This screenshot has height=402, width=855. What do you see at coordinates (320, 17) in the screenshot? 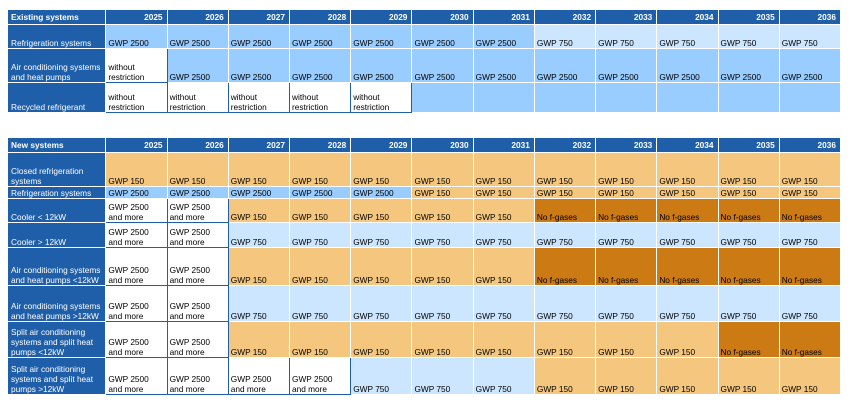
I see `year-header: 2028` at bounding box center [320, 17].